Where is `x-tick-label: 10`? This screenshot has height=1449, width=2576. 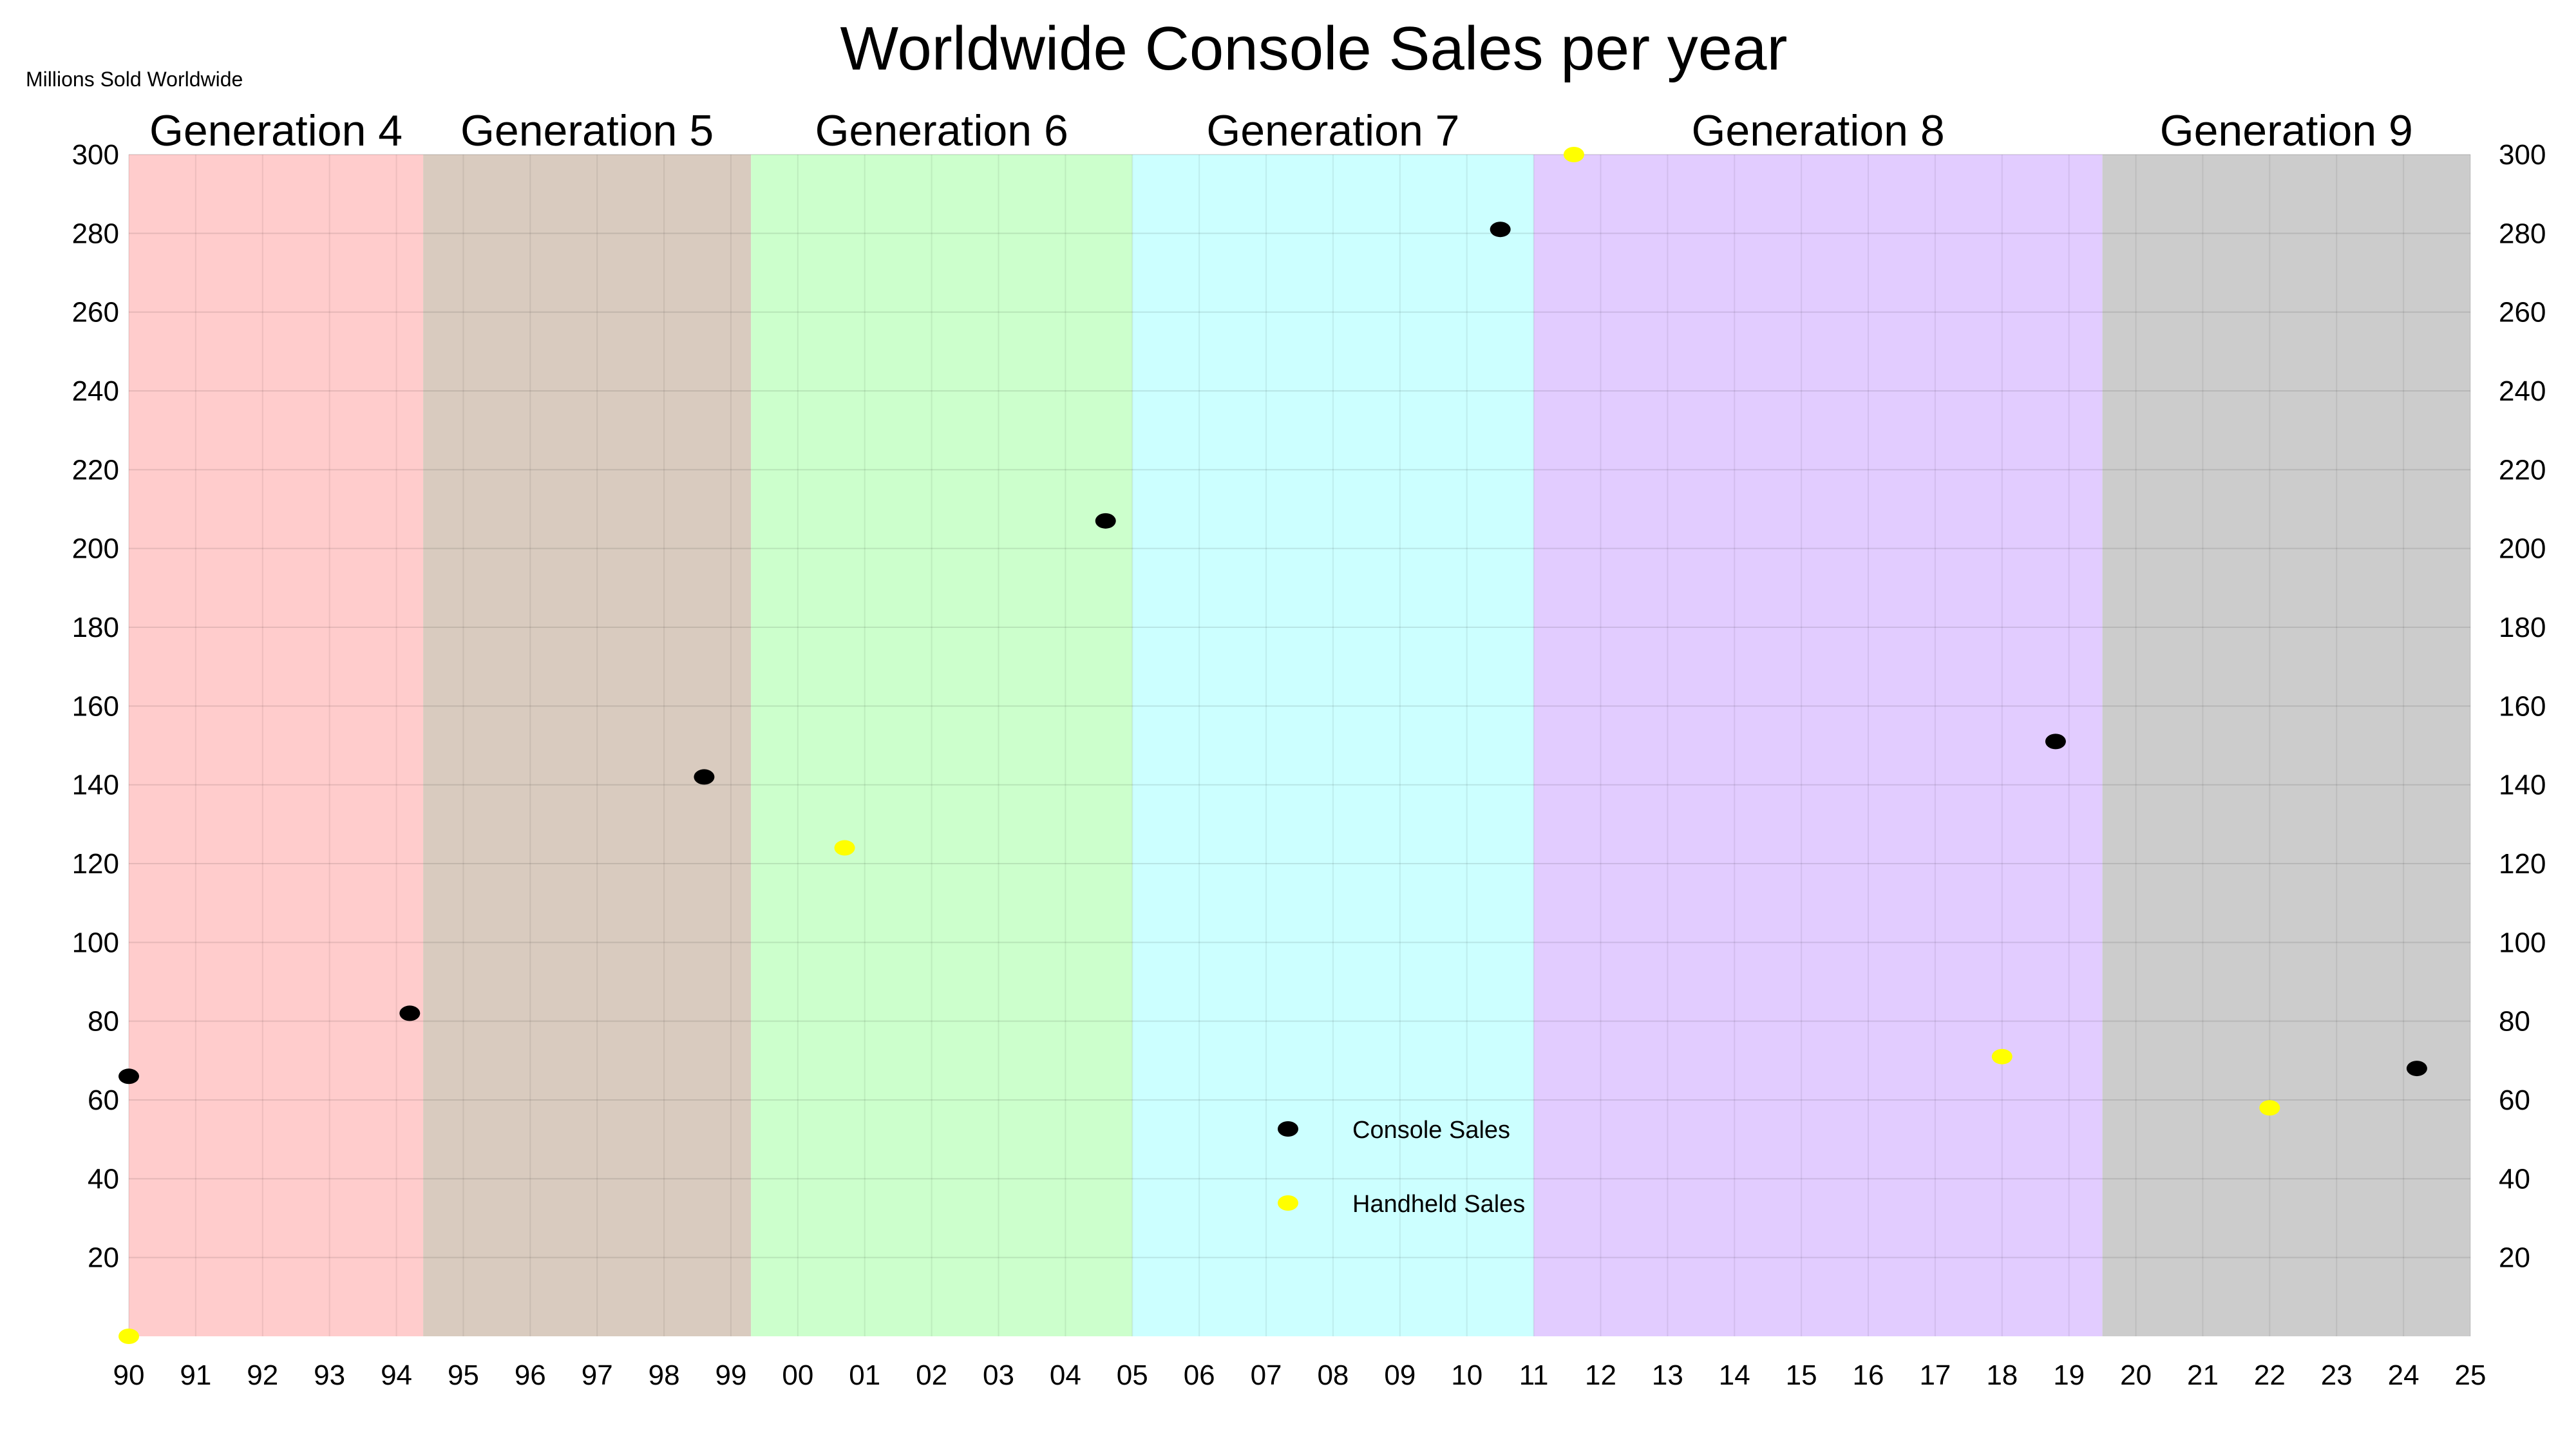 x-tick-label: 10 is located at coordinates (1467, 1375).